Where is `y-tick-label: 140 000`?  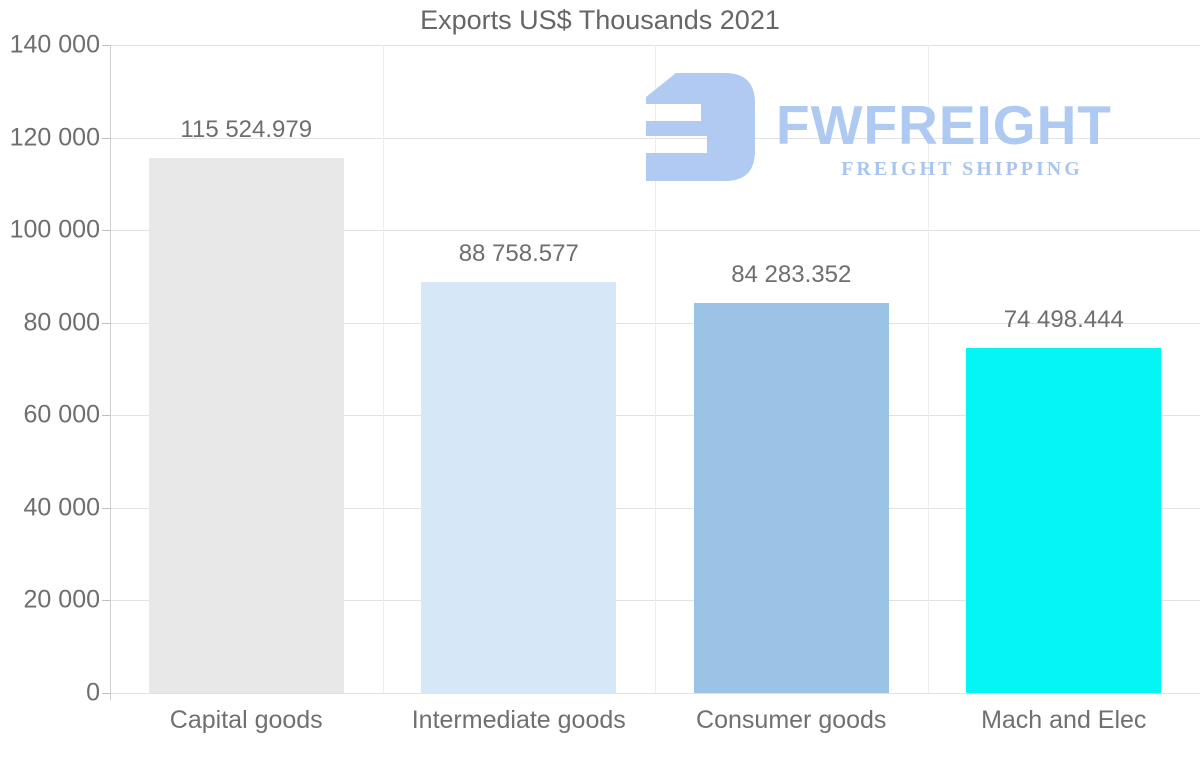
y-tick-label: 140 000 is located at coordinates (54, 44).